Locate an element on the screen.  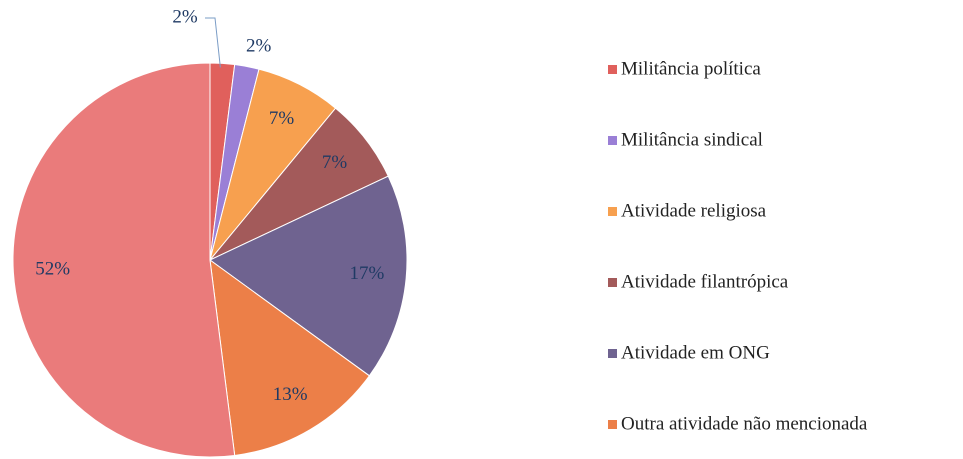
legend-label: Atividade em ONG is located at coordinates (695, 352).